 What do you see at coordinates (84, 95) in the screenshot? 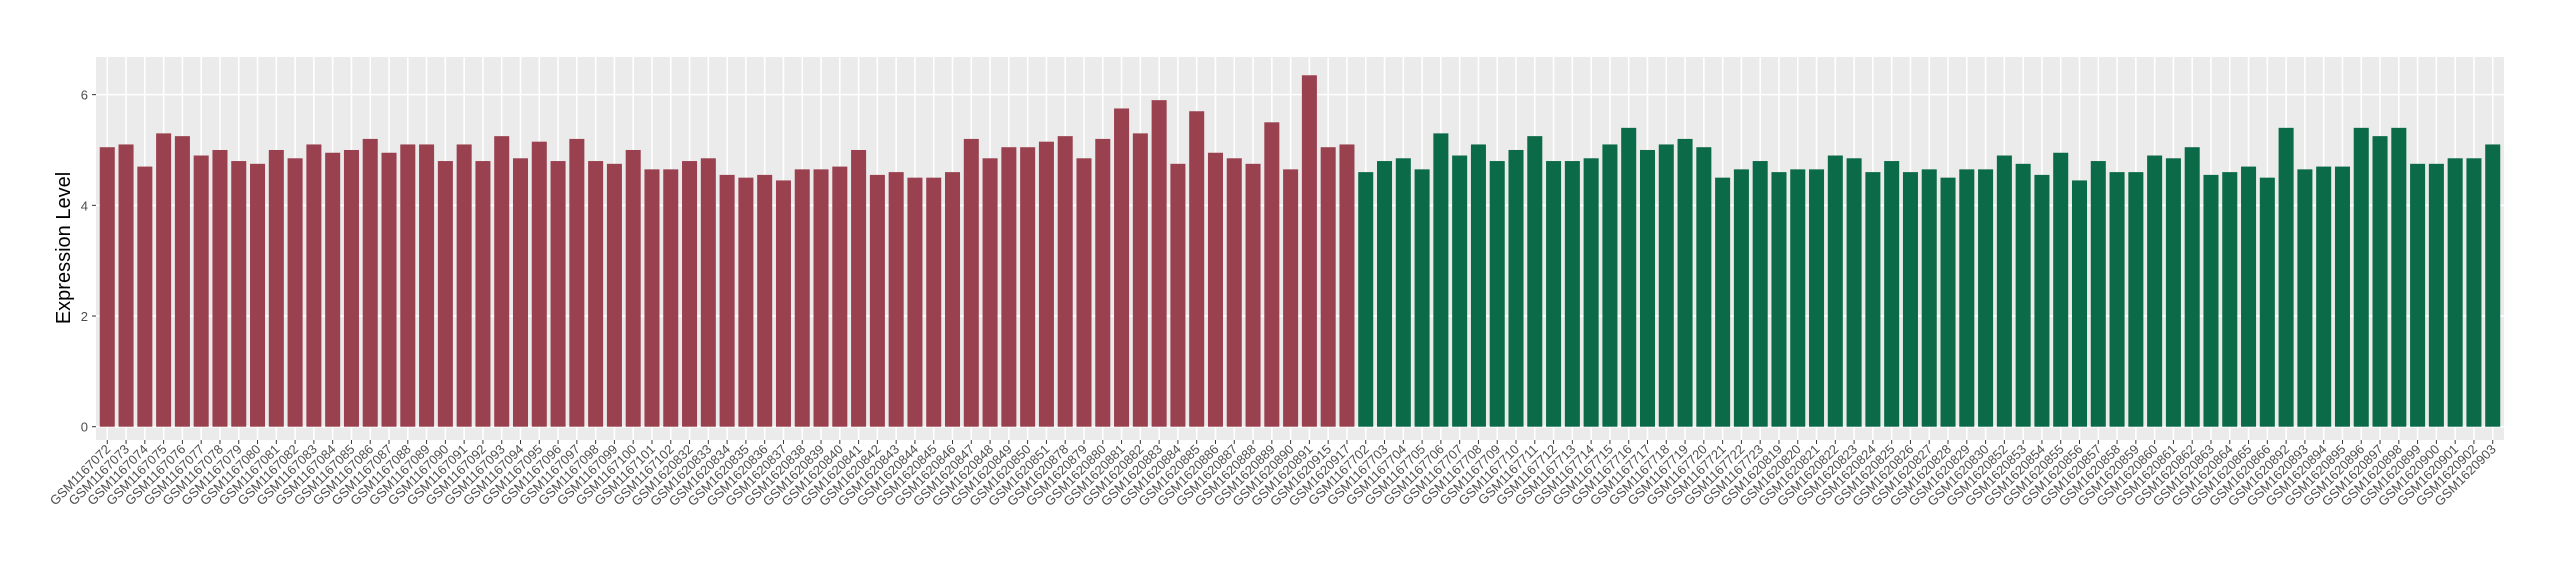
I see `y-tick-label: 6` at bounding box center [84, 95].